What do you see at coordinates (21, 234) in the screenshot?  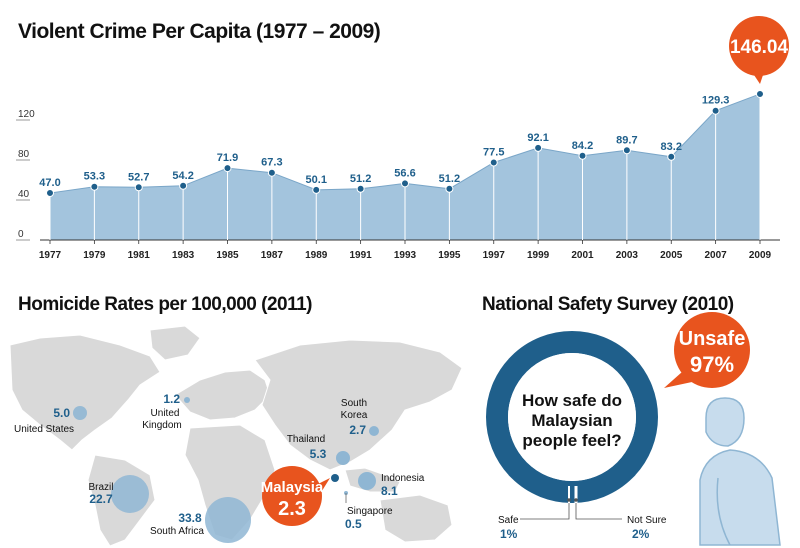 I see `y-tick-label: 0` at bounding box center [21, 234].